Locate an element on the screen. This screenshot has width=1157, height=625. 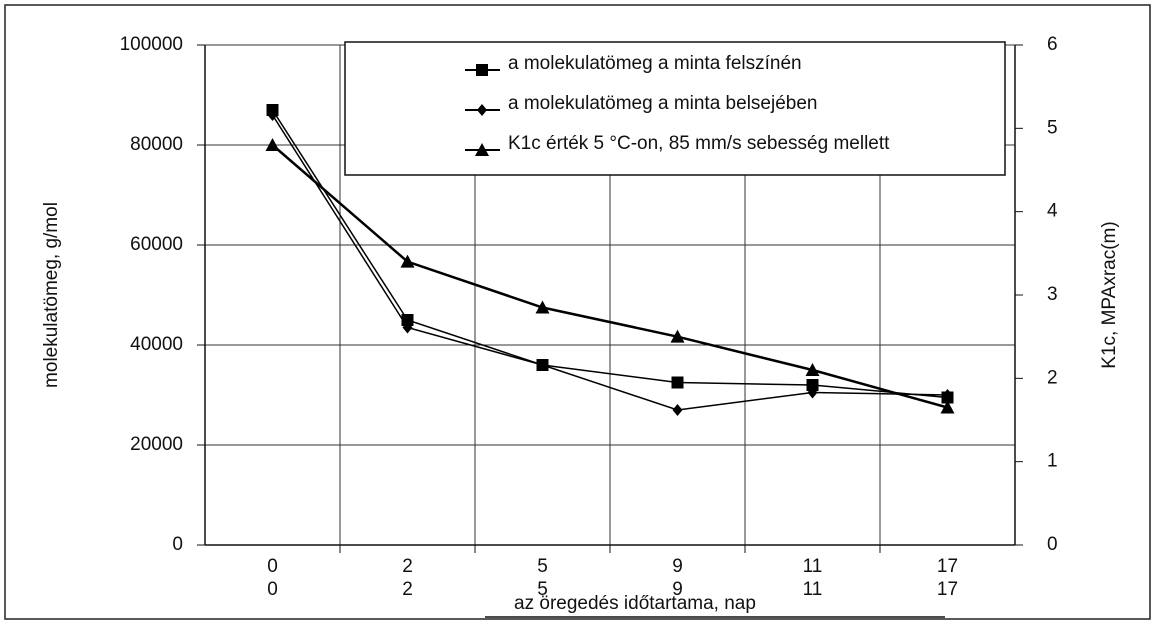
y2-tick-label: 3 is located at coordinates (1052, 294).